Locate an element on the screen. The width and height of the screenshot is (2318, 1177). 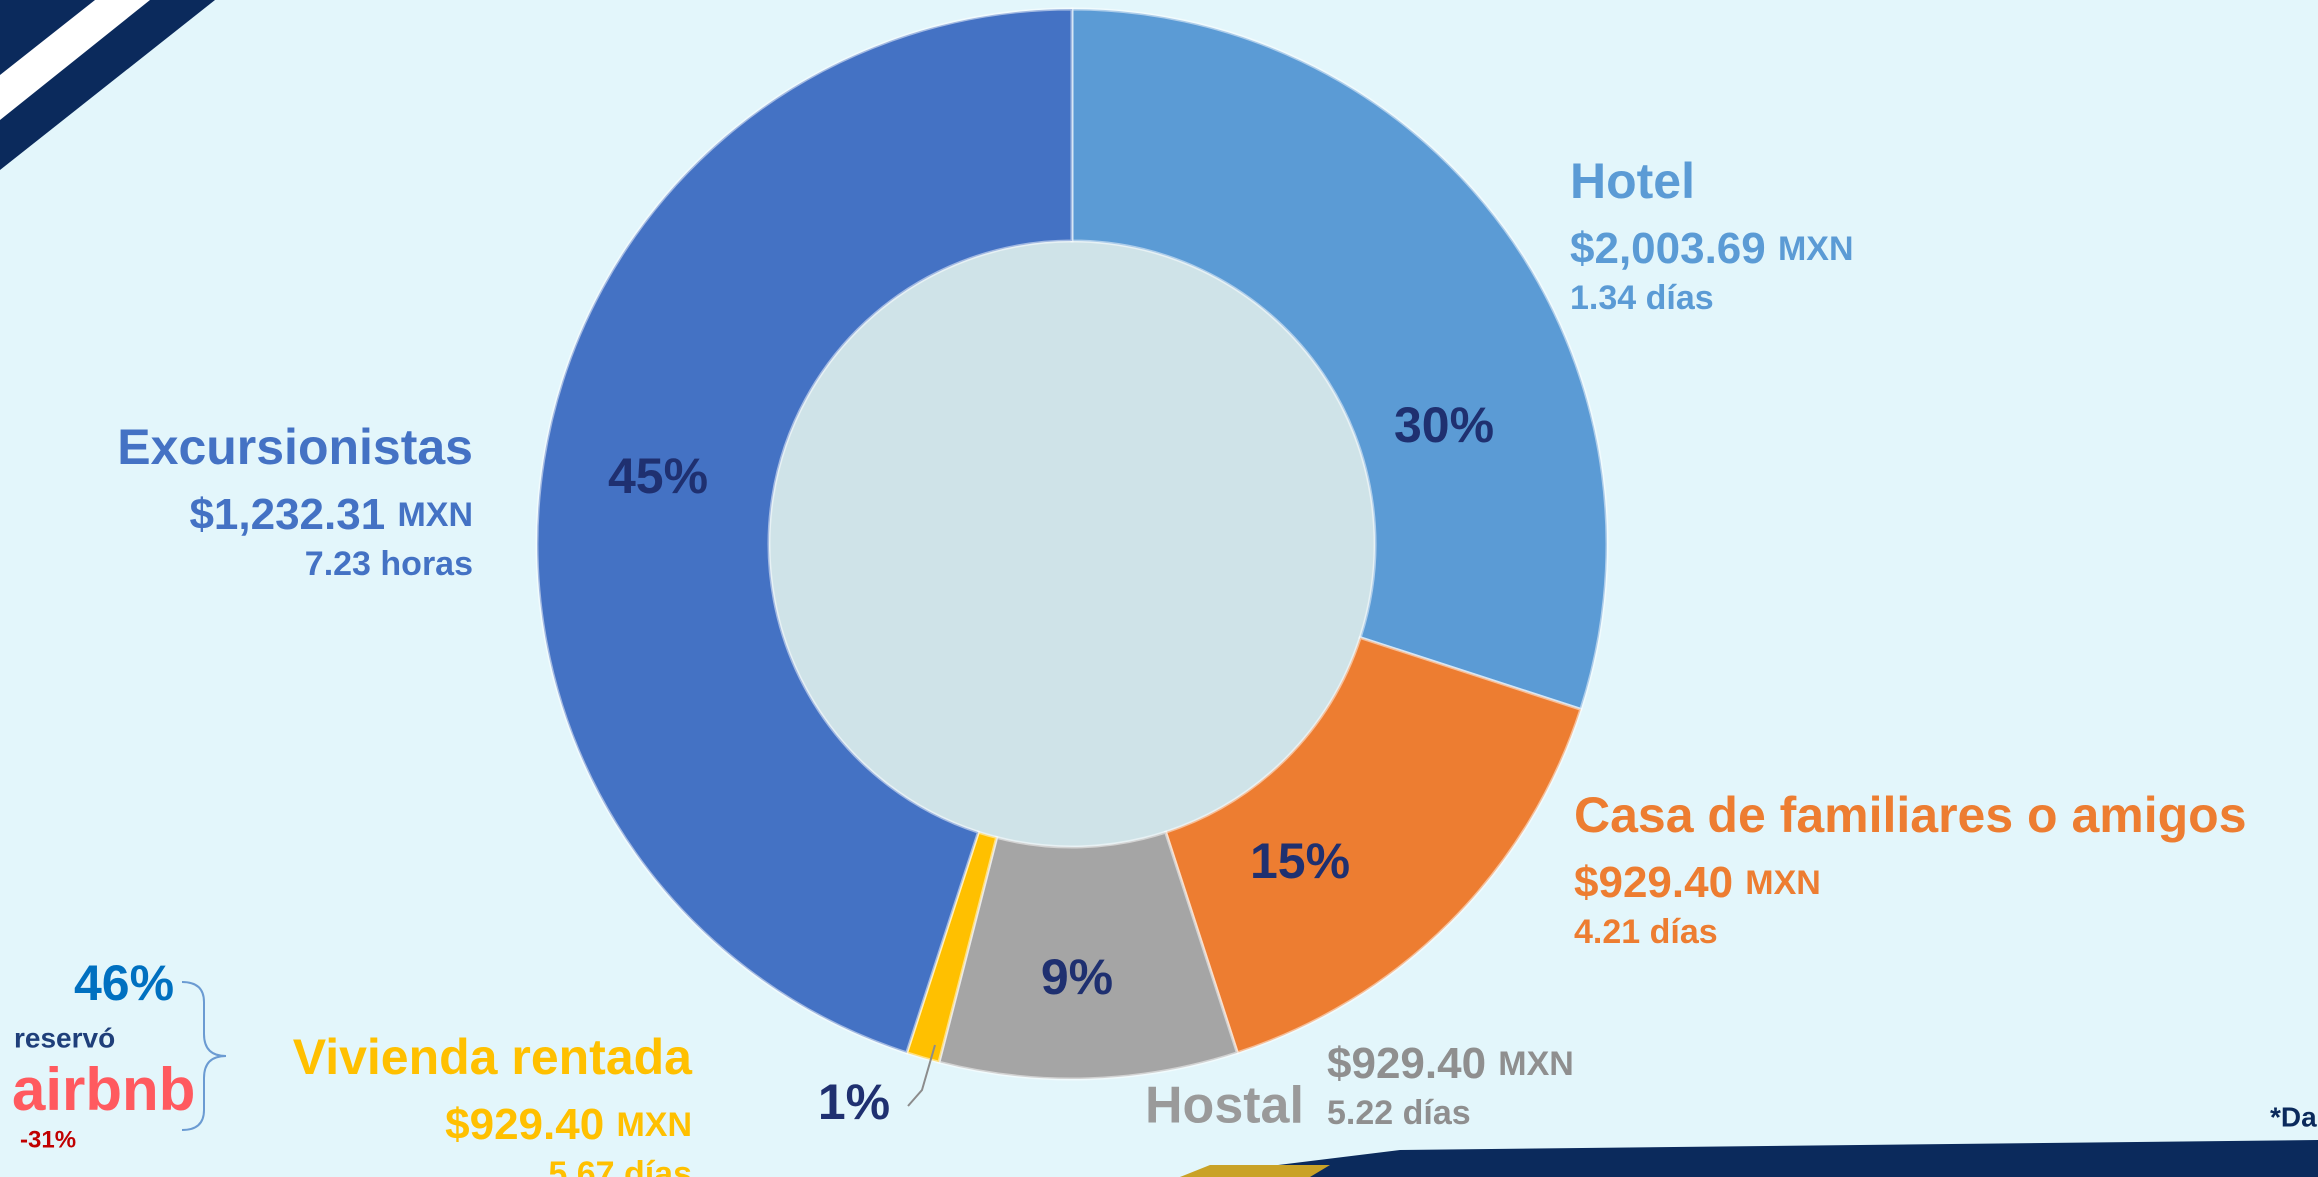
leader-line is located at coordinates (921, 1075).